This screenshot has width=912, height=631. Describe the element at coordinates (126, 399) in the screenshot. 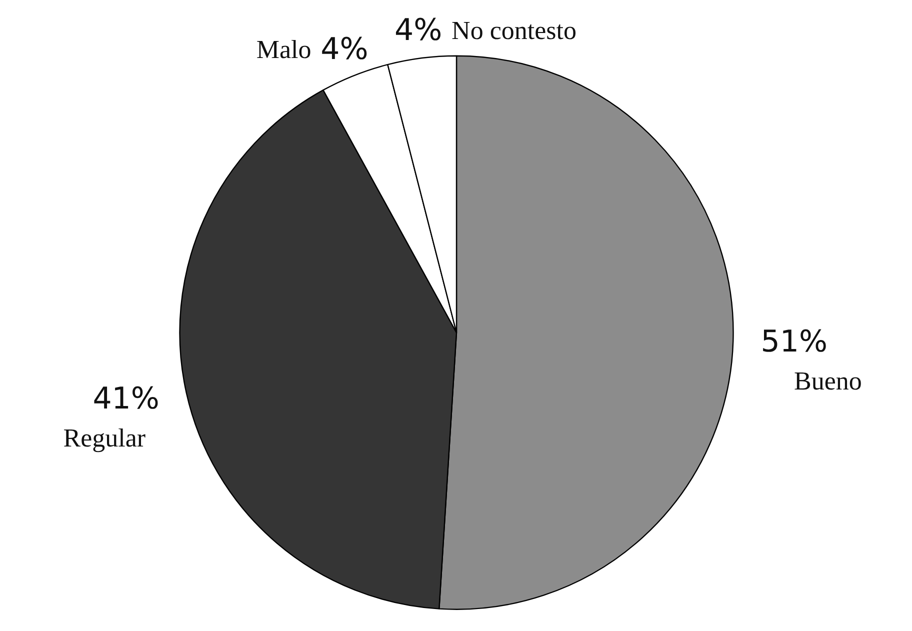

I see `data-label: 41%` at that location.